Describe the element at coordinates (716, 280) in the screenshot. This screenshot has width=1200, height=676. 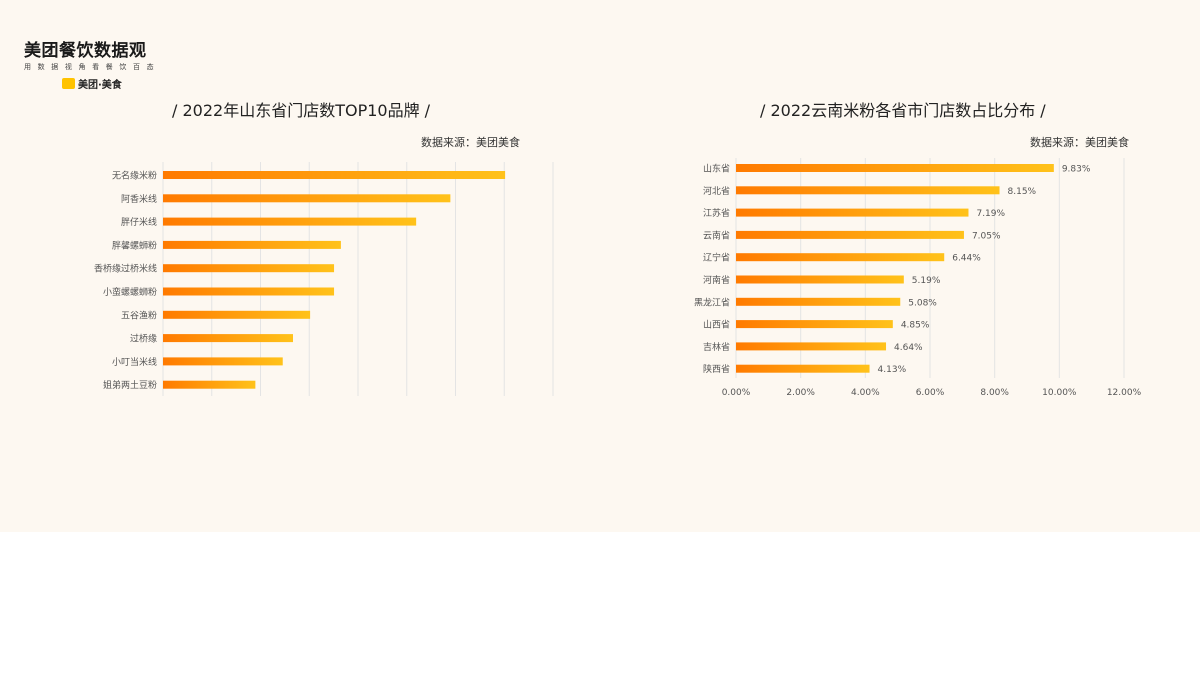
I see `category-label: 河南省` at that location.